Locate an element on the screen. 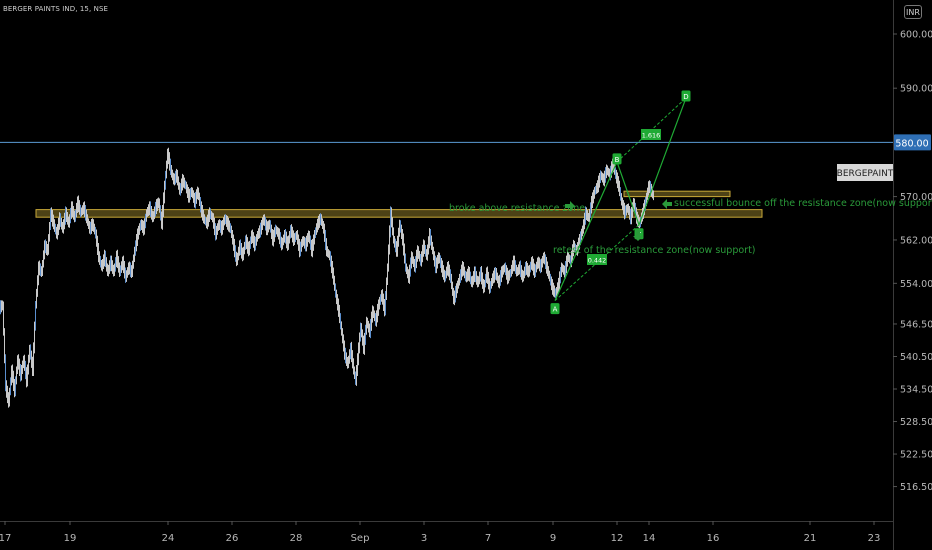  x-tick-label: 3 is located at coordinates (424, 538).